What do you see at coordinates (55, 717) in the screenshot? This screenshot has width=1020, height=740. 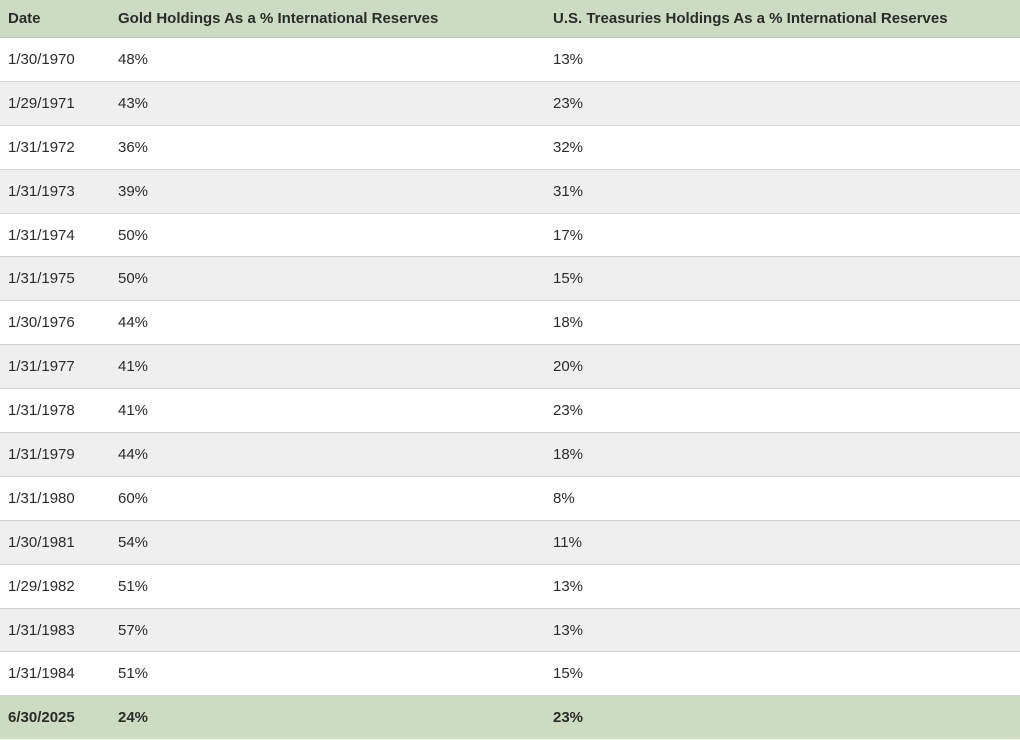 I see `date-cell: 6/30/2025` at bounding box center [55, 717].